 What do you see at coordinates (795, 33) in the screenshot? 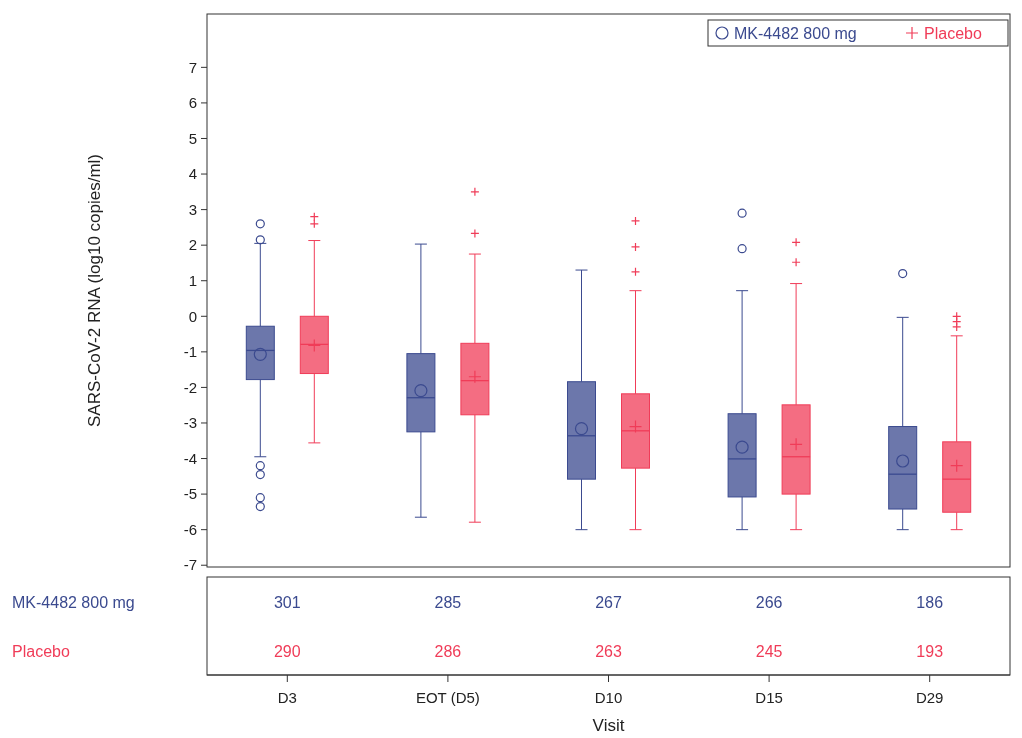
I see `legend-label: MK-4482 800 mg` at bounding box center [795, 33].